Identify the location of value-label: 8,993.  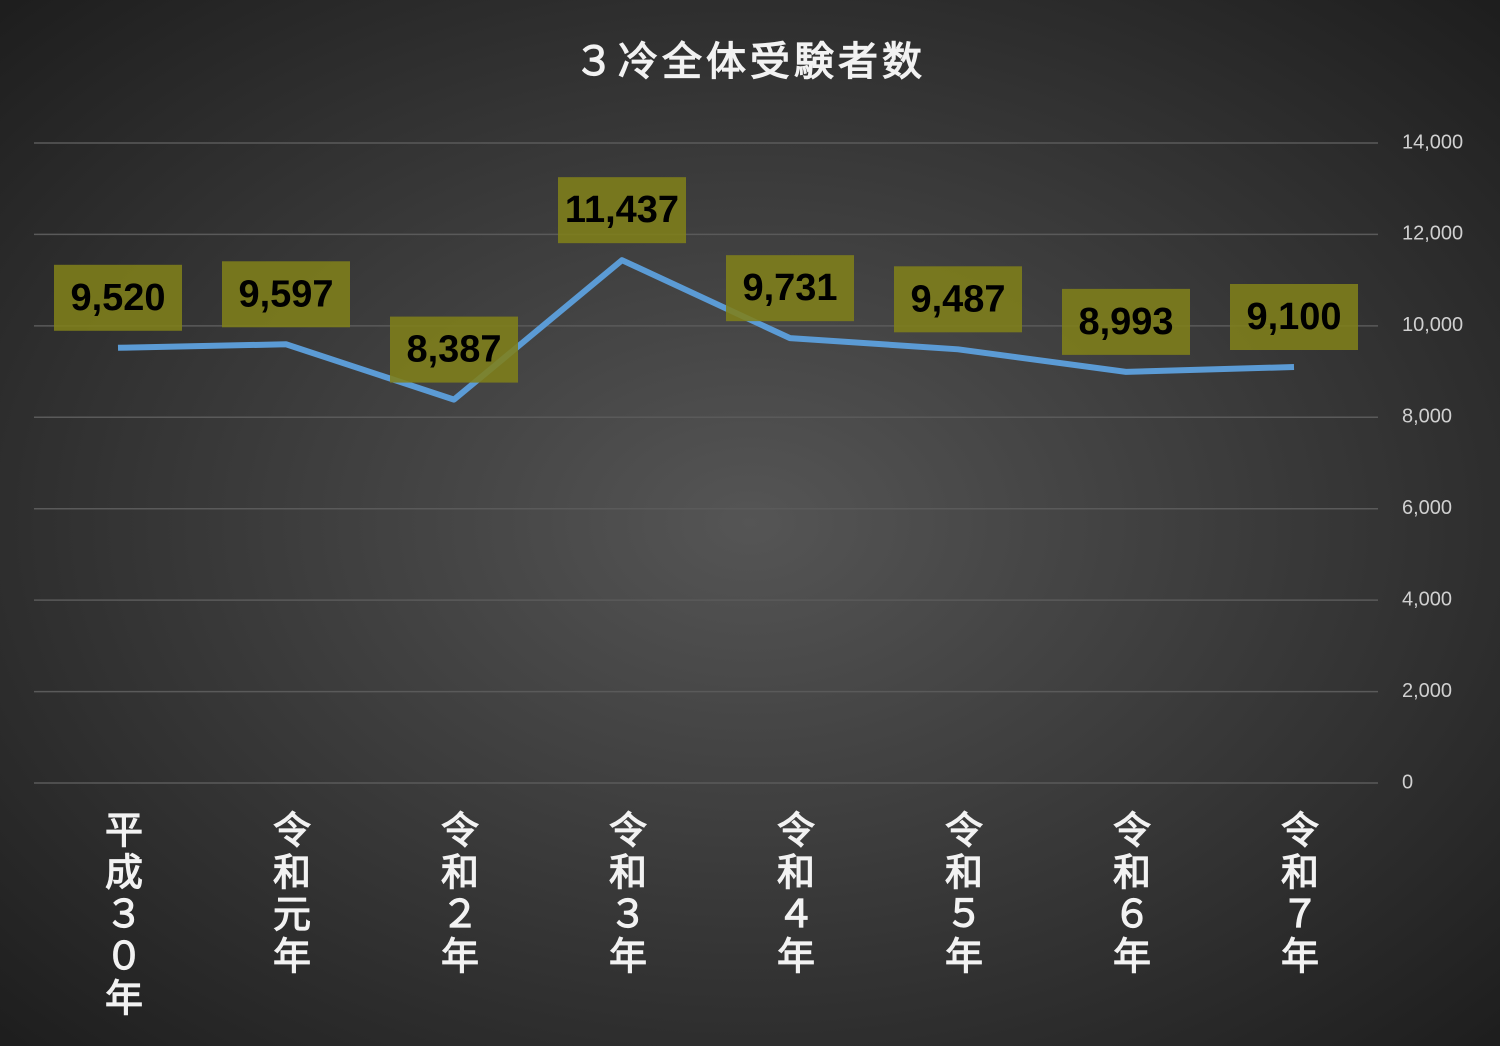
(1125, 322).